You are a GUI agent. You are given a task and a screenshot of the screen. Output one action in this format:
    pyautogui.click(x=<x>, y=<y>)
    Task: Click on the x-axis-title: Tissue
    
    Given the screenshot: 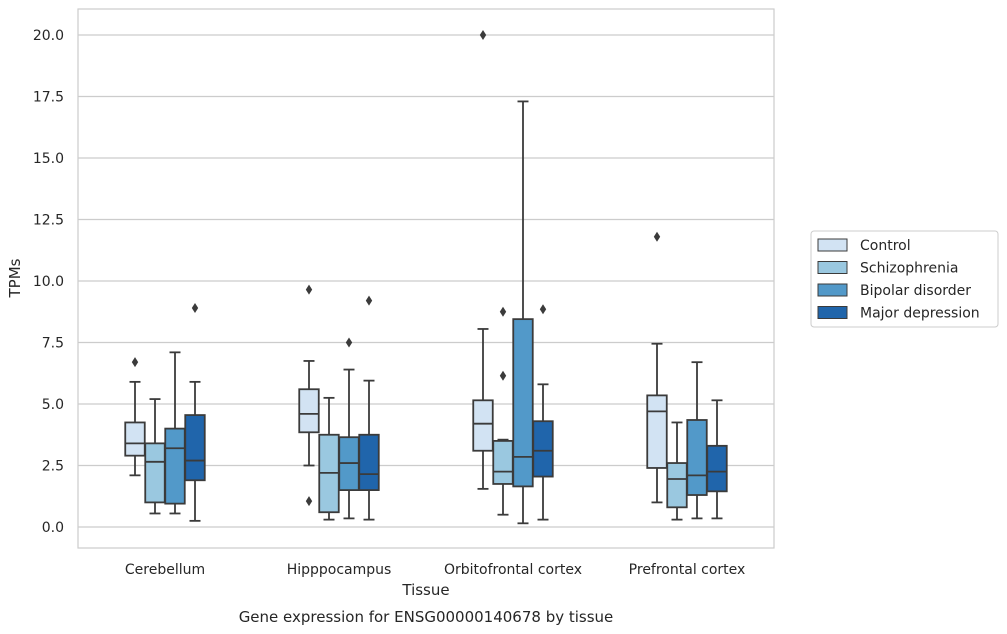 What is the action you would take?
    pyautogui.click(x=425, y=590)
    